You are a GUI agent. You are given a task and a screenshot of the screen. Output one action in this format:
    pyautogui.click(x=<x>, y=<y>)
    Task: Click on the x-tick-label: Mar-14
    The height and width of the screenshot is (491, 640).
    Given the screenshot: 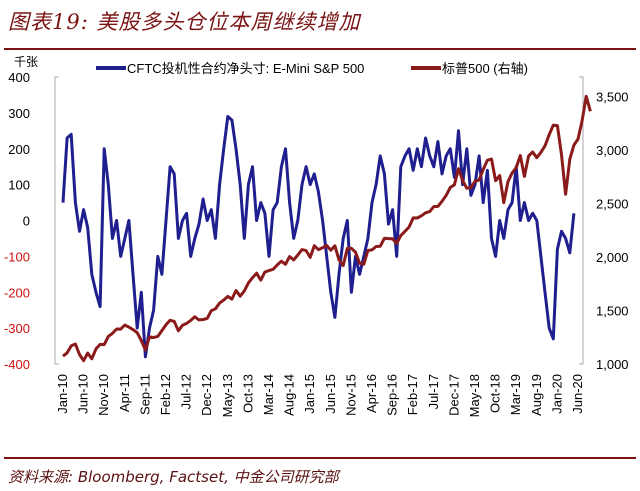 What is the action you would take?
    pyautogui.click(x=268, y=394)
    